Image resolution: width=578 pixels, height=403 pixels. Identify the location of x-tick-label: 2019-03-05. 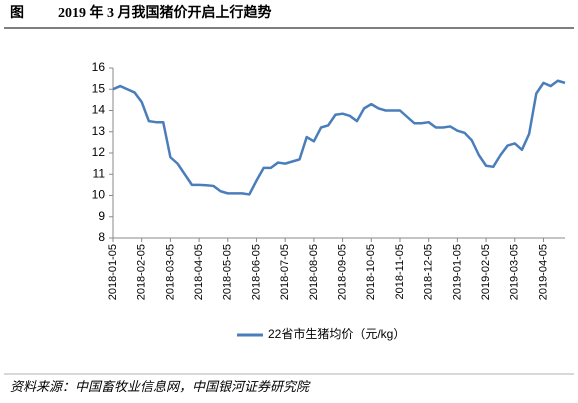
(515, 272).